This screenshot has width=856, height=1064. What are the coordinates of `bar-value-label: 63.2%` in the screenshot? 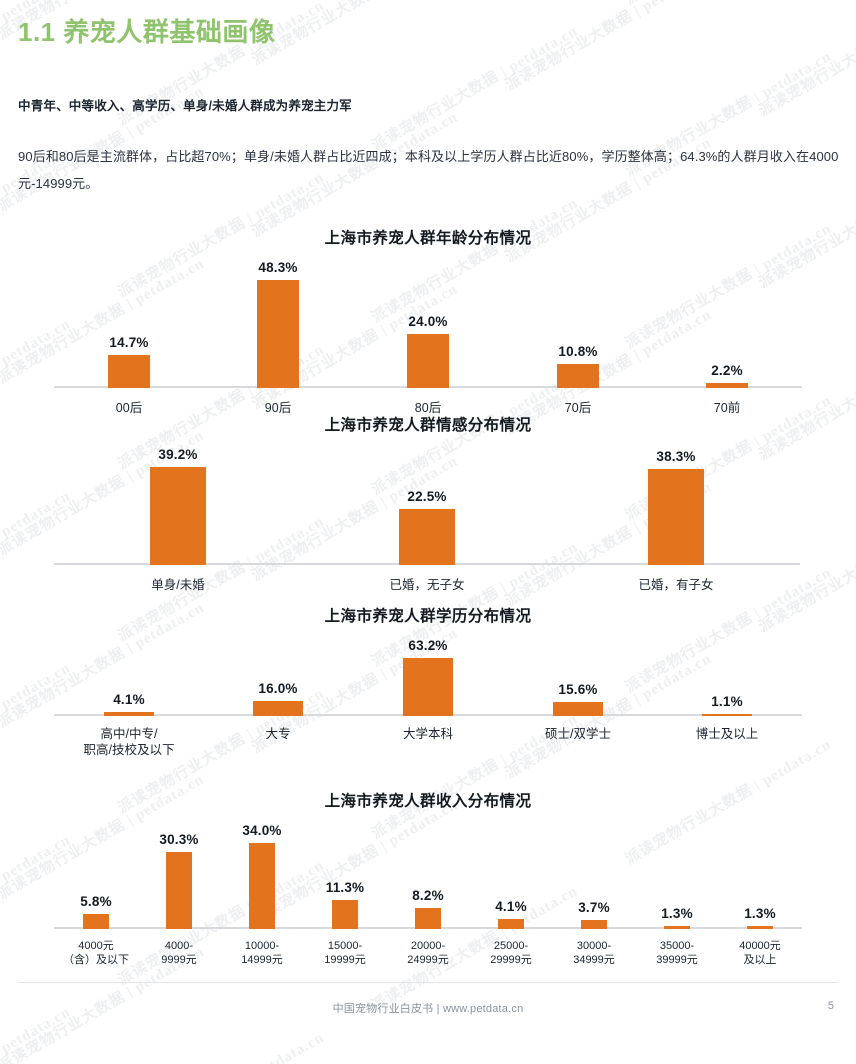 It's located at (428, 645).